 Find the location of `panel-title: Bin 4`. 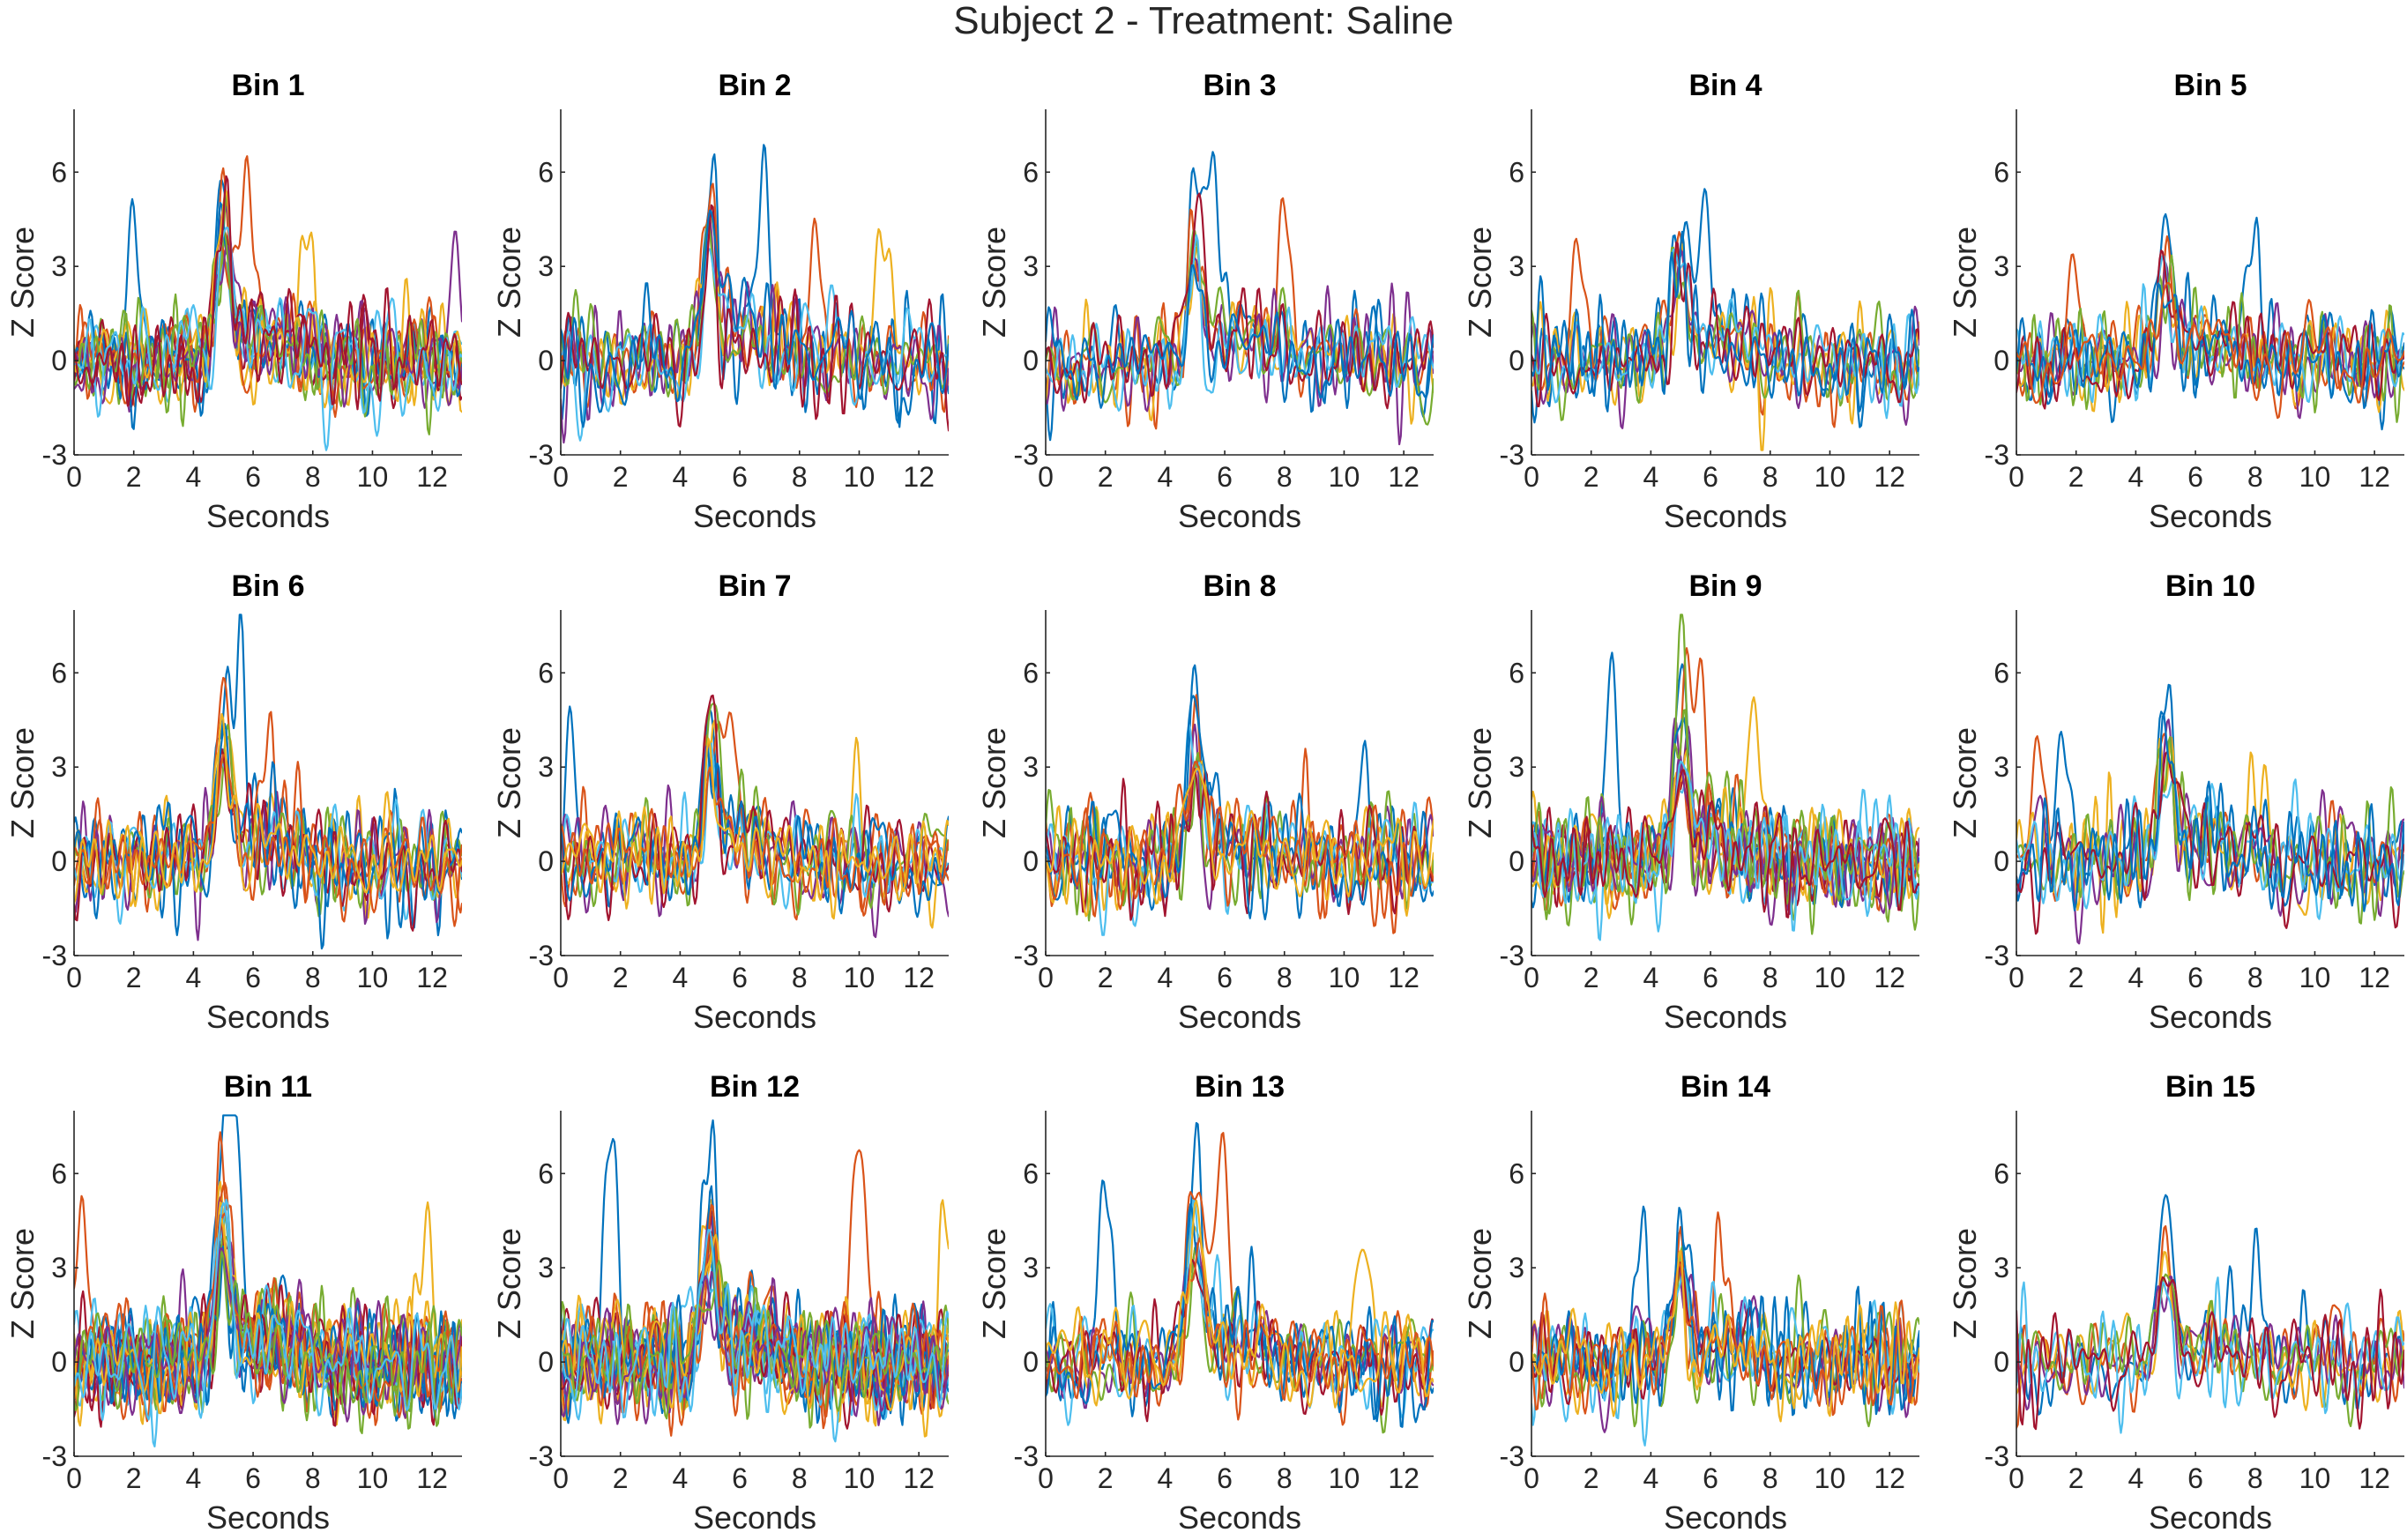

panel-title: Bin 4 is located at coordinates (1725, 85).